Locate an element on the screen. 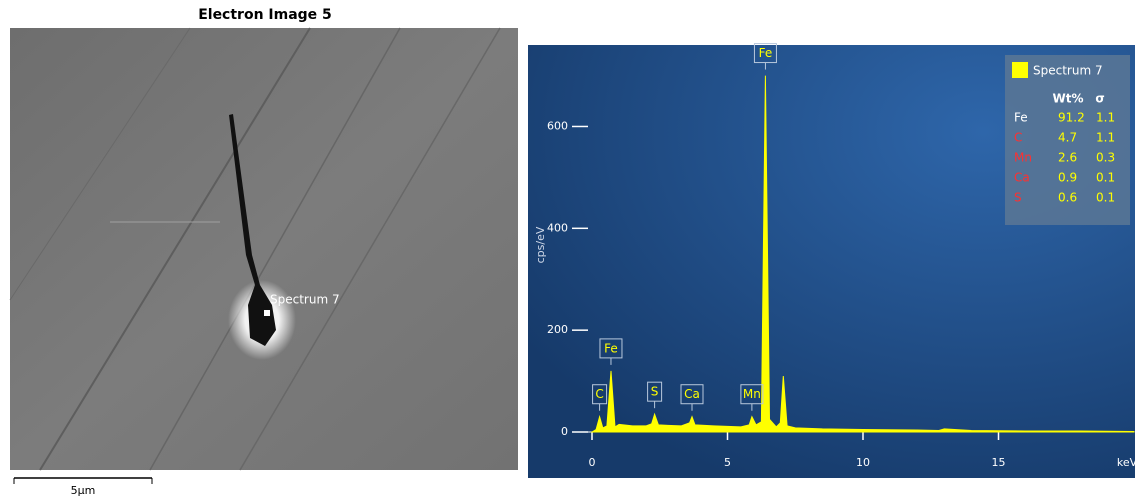 Image resolution: width=1135 pixels, height=502 pixels. legend-column: σ is located at coordinates (1099, 99).